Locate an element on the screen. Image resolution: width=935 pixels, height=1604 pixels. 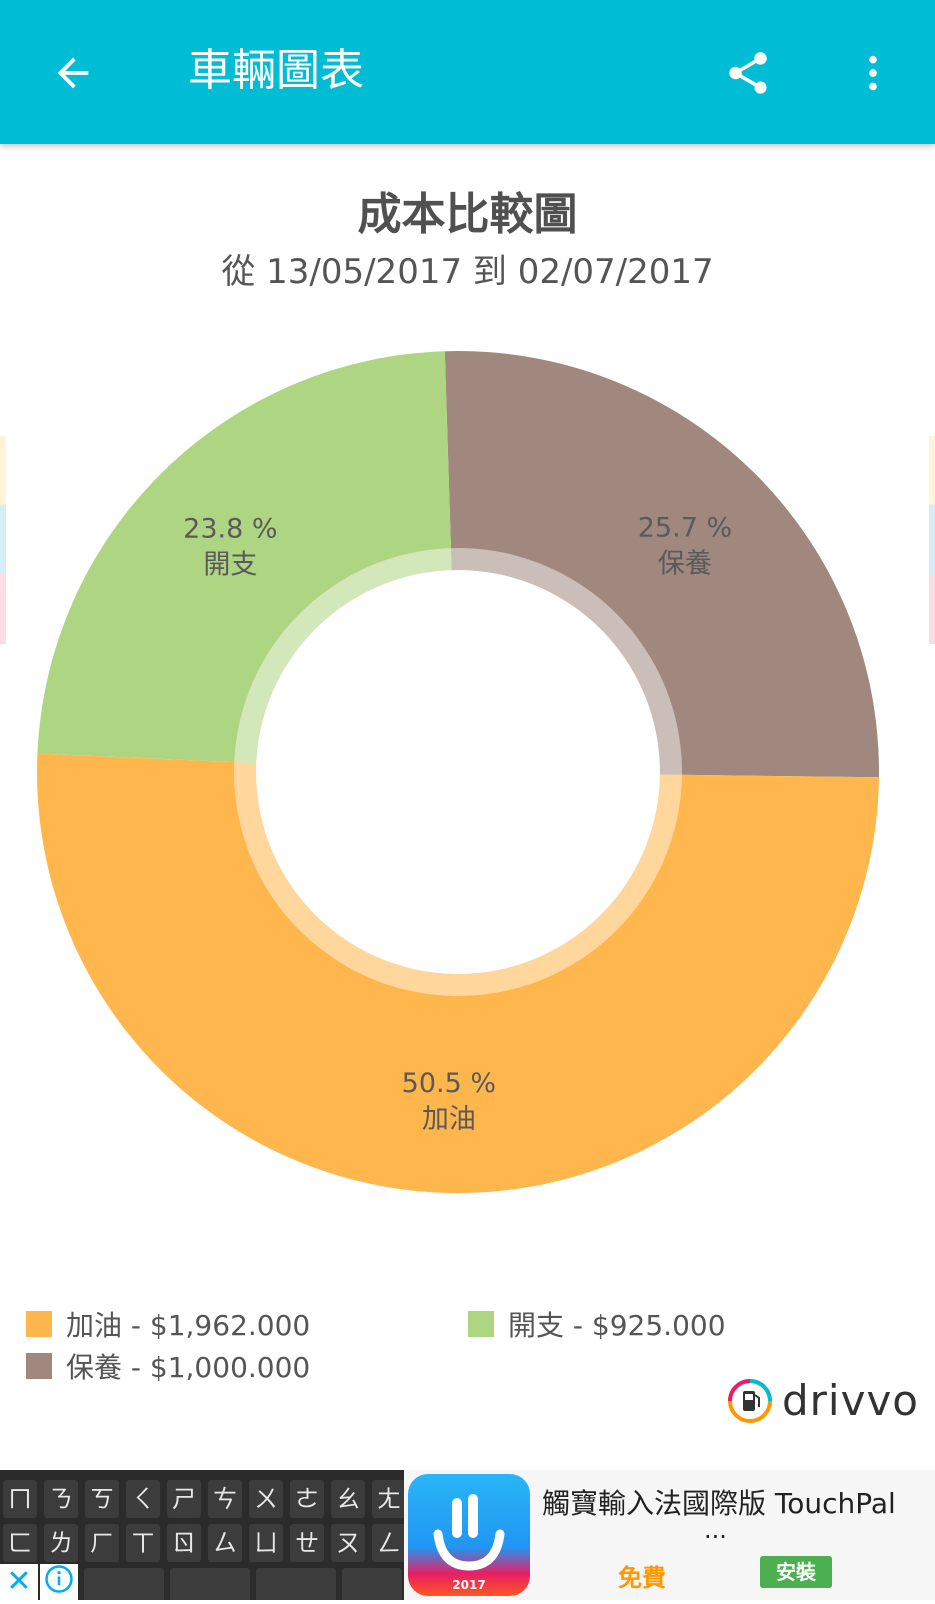
ad-install-button: 安裝 is located at coordinates (796, 1572).